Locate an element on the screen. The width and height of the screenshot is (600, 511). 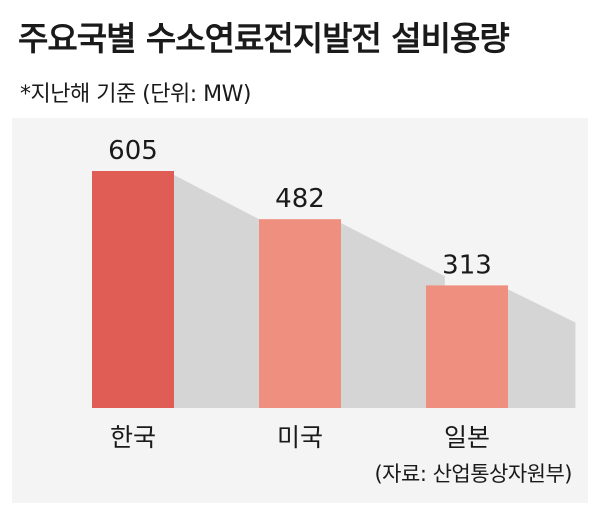
category-label-0: 한국 is located at coordinates (133, 437).